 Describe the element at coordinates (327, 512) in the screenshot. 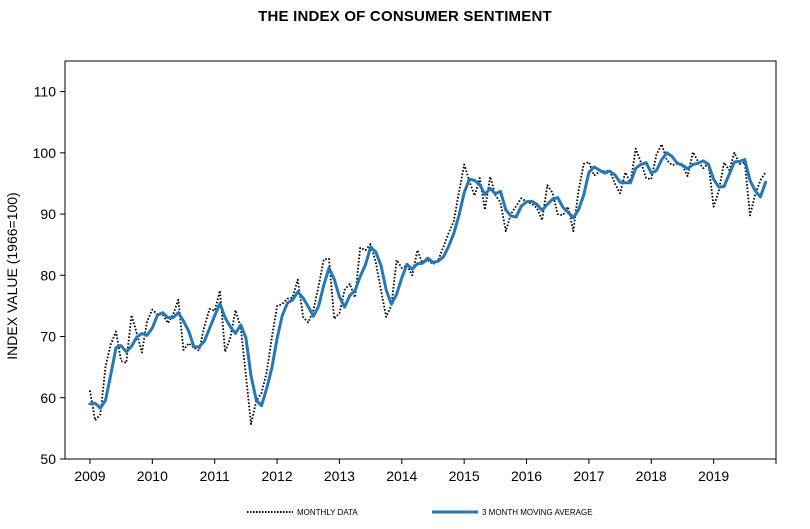

I see `legend-label-monthly: MONTHLY DATA` at that location.